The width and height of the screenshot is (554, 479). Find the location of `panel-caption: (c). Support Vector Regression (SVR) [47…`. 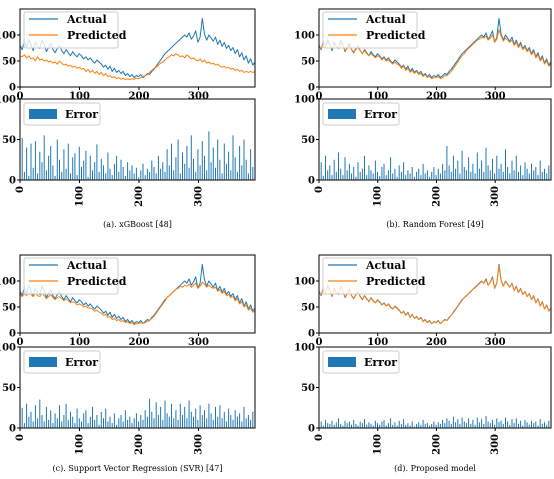

panel-caption: (c). Support Vector Regression (SVR) [47… is located at coordinates (138, 468).